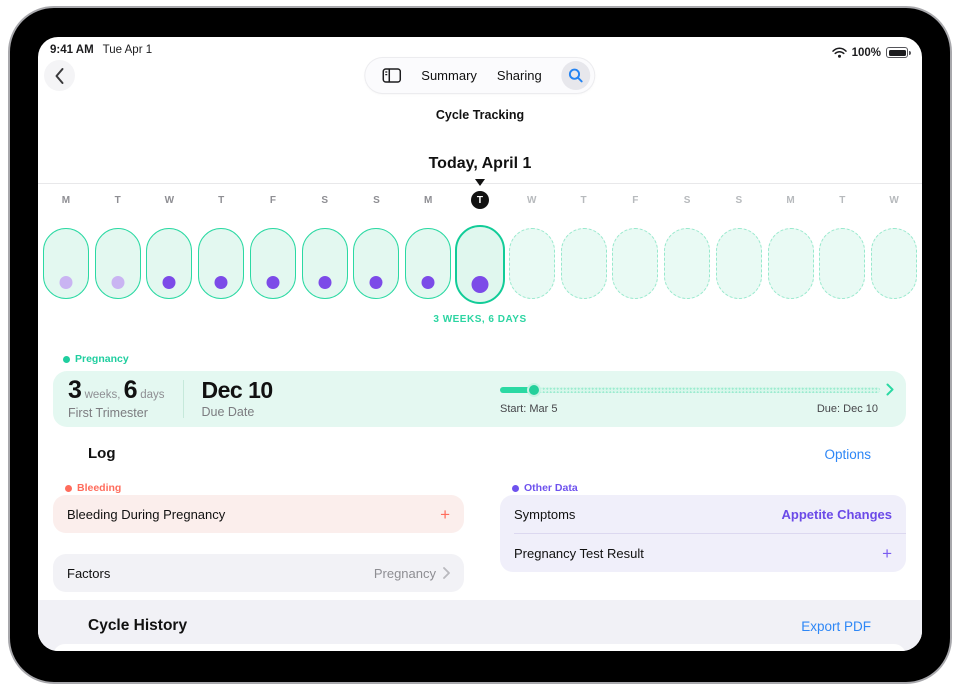 This screenshot has height=690, width=960. What do you see at coordinates (898, 52) in the screenshot?
I see `battery-icon` at bounding box center [898, 52].